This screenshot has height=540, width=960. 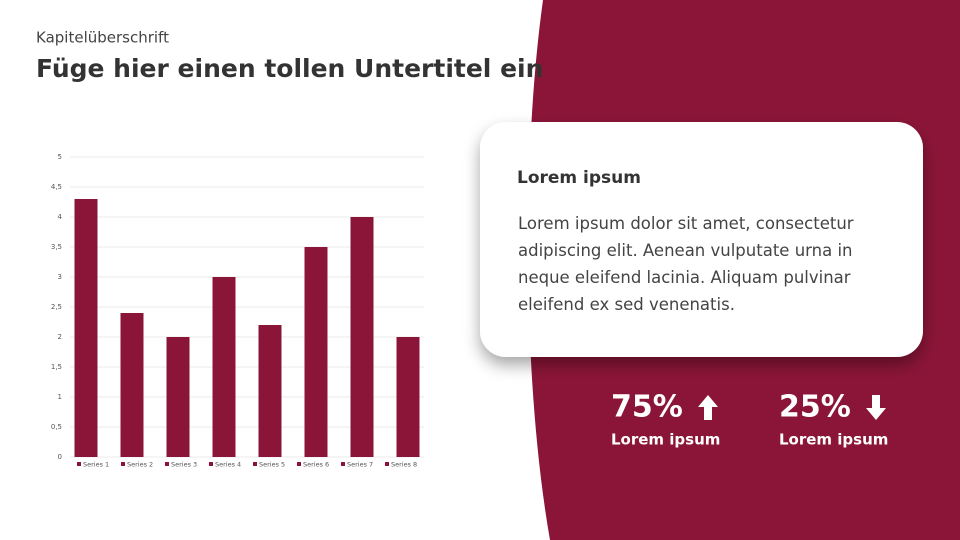 What do you see at coordinates (647, 407) in the screenshot?
I see `stat-value: 75%` at bounding box center [647, 407].